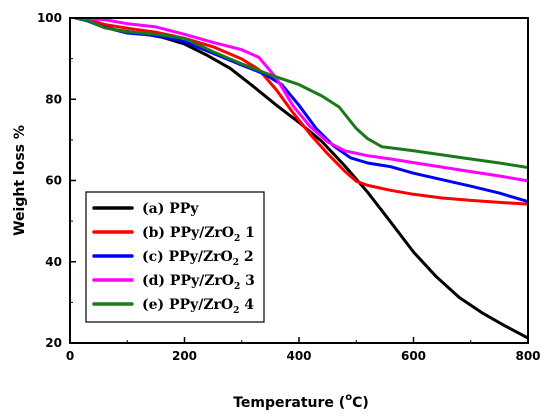 The width and height of the screenshot is (550, 419). Describe the element at coordinates (49, 18) in the screenshot. I see `y-tick-label: 100` at that location.